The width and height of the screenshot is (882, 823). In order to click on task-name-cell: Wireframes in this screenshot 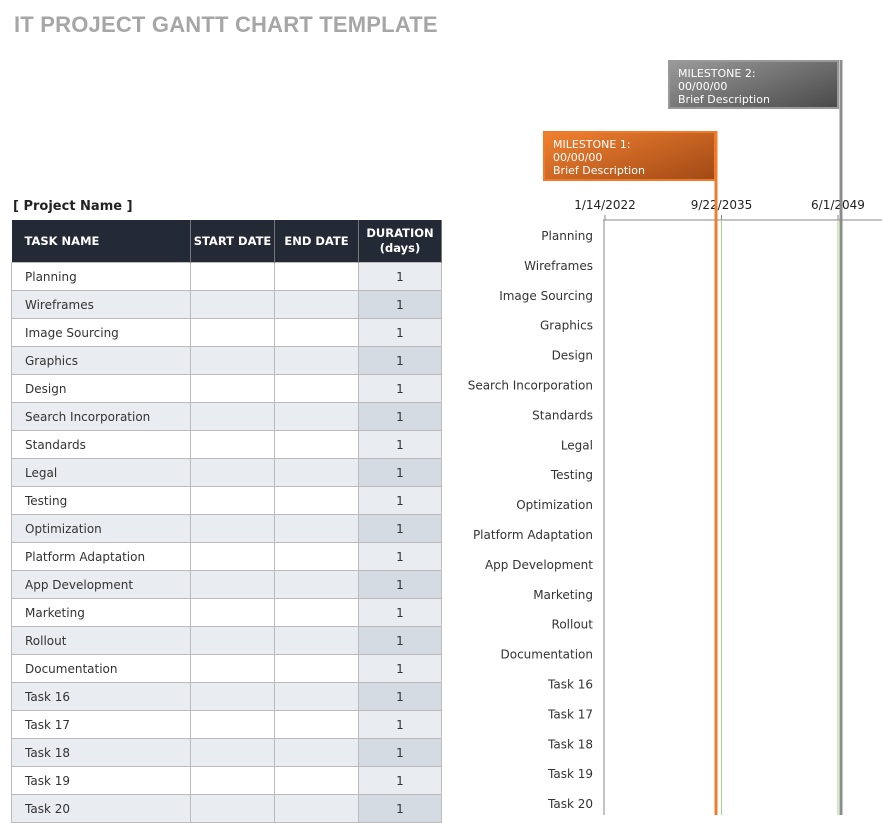, I will do `click(101, 304)`.